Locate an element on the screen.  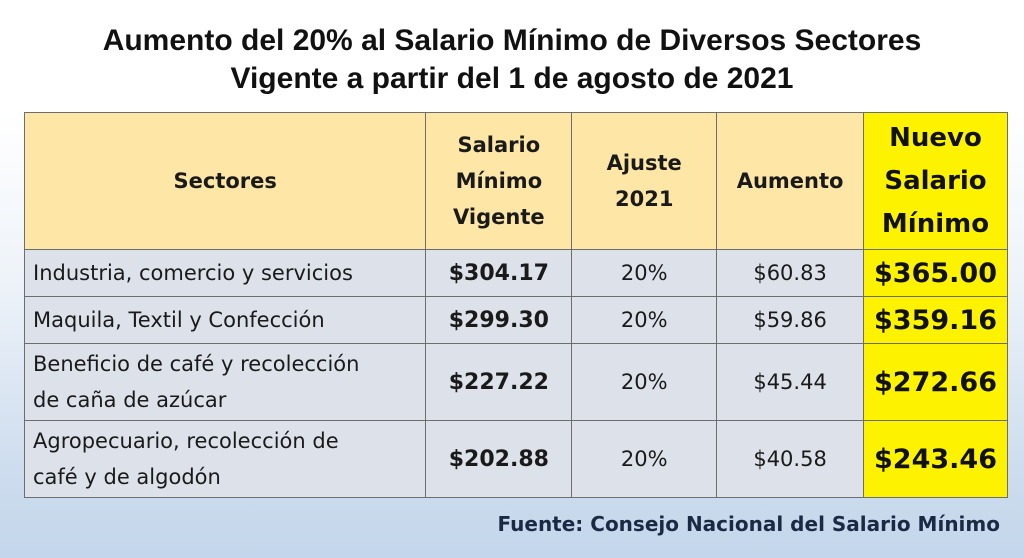
nuevo-cell: $272.66 is located at coordinates (935, 382).